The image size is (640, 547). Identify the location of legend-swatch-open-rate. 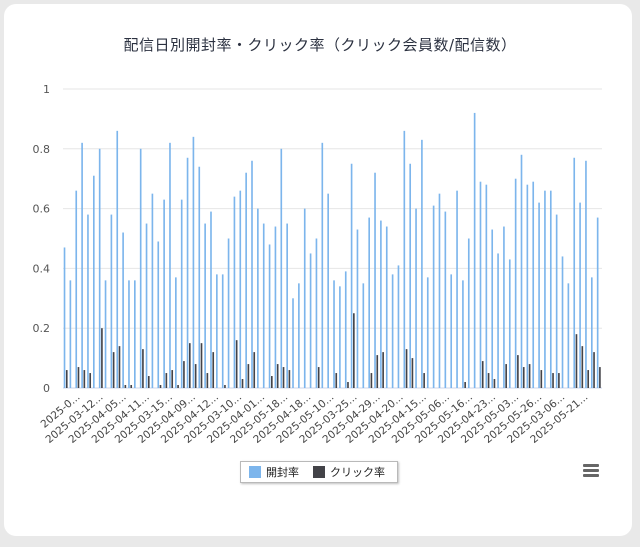
(255, 472).